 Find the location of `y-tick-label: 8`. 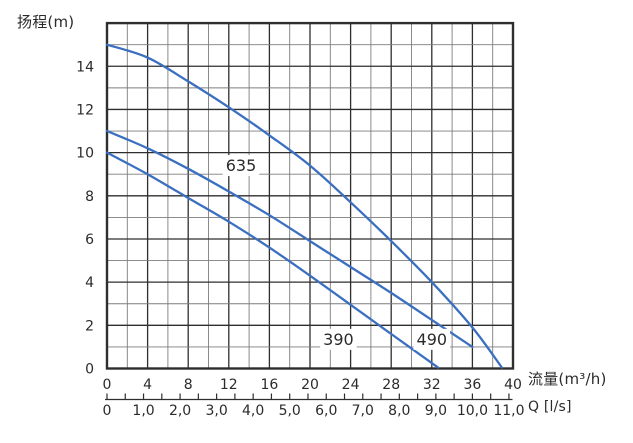

y-tick-label: 8 is located at coordinates (89, 197).